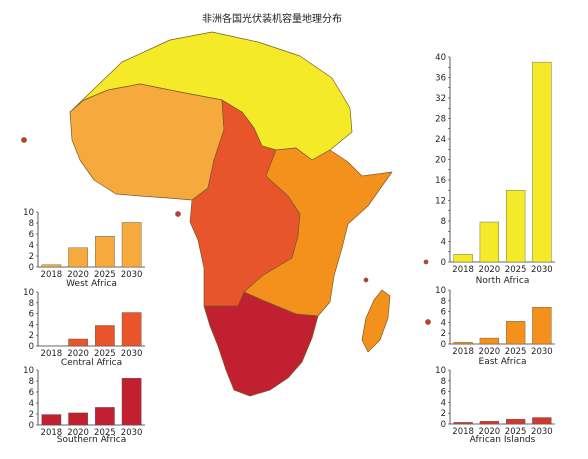 This screenshot has width=588, height=459. I want to click on chart-region-label: North Africa, so click(503, 281).